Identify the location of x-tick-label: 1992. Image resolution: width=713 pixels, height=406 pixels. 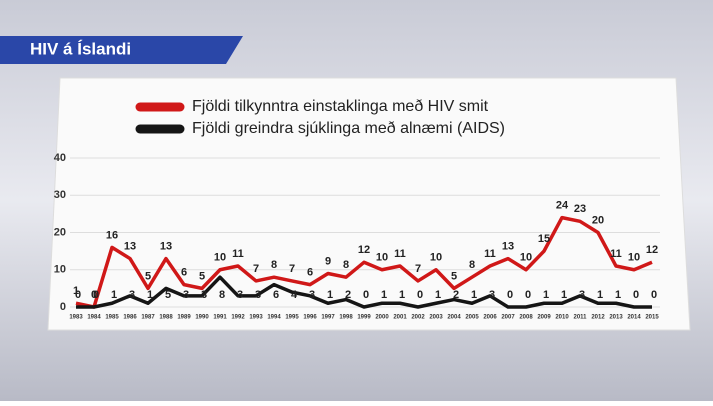
(238, 318).